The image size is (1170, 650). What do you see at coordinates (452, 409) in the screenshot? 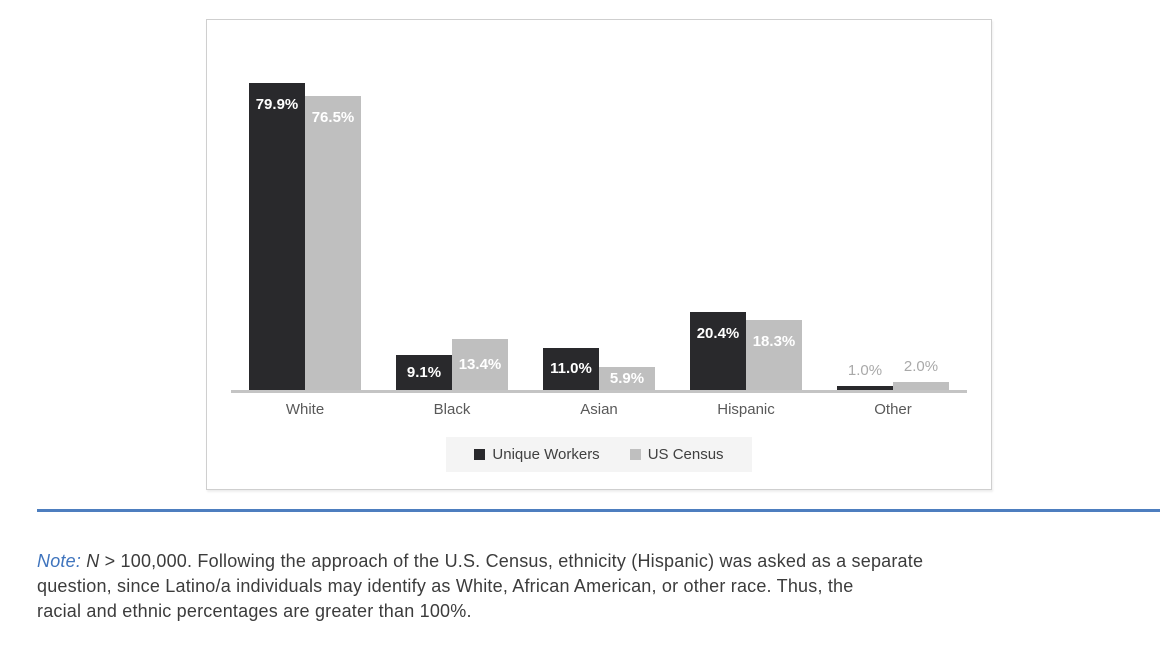
I see `category-label-black: Black` at bounding box center [452, 409].